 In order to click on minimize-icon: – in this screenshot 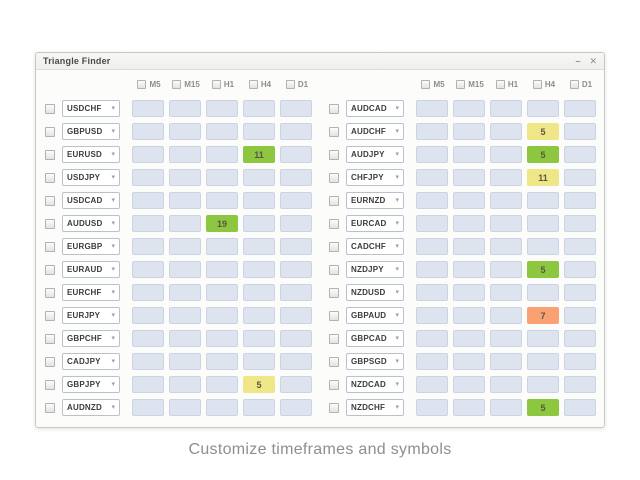, I will do `click(578, 60)`.